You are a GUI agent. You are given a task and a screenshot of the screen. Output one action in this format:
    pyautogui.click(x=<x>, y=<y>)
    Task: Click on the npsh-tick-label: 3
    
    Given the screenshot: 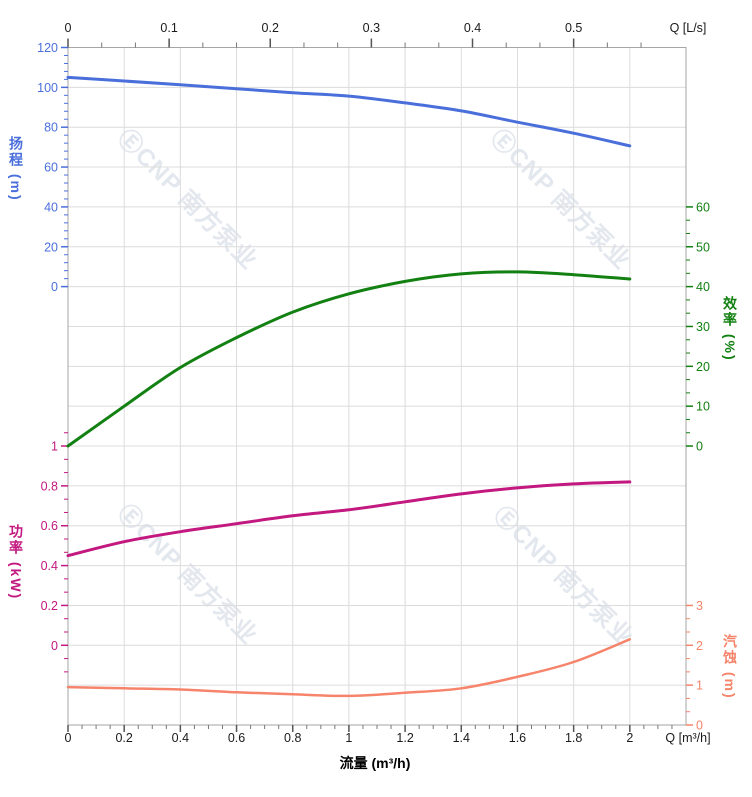 What is the action you would take?
    pyautogui.click(x=699, y=606)
    